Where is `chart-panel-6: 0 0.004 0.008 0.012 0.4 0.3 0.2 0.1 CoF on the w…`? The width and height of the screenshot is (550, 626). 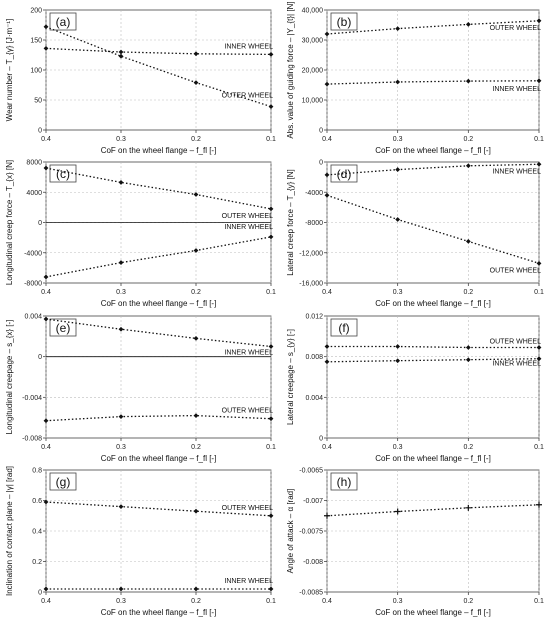
chart-panel-6: 0 0.004 0.008 0.012 0.4 0.3 0.2 0.1 CoF on the w… is located at coordinates (415, 389).